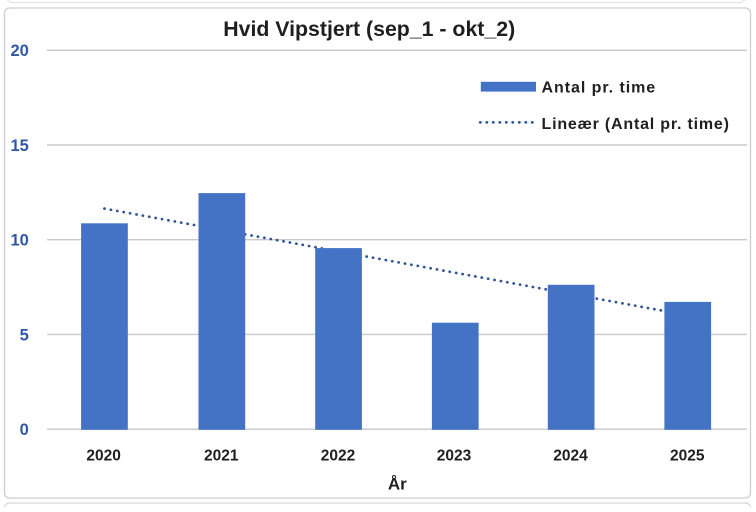 This screenshot has height=512, width=756. I want to click on svg-text: År, so click(397, 484).